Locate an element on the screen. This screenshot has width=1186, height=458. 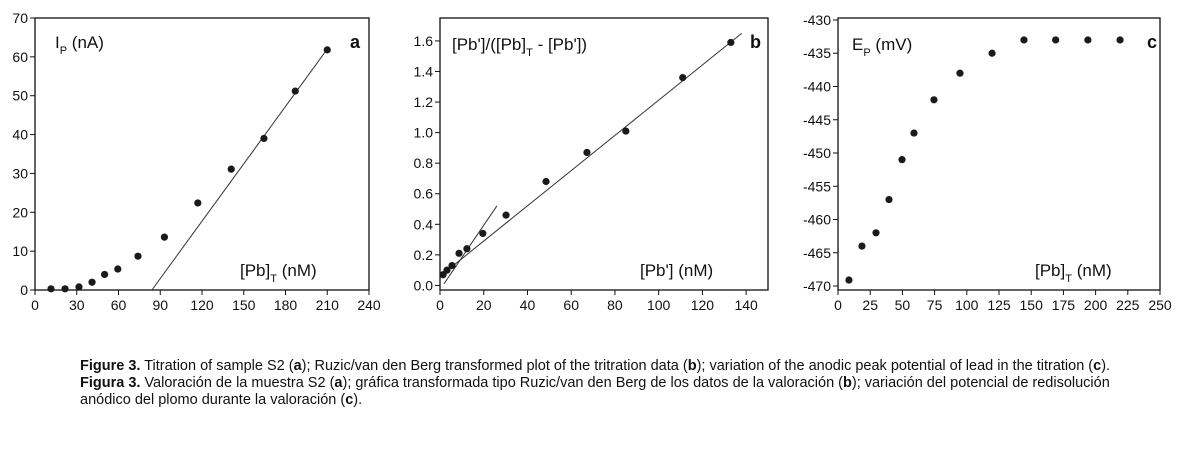
y-tick-label: 0 is located at coordinates (24, 290).